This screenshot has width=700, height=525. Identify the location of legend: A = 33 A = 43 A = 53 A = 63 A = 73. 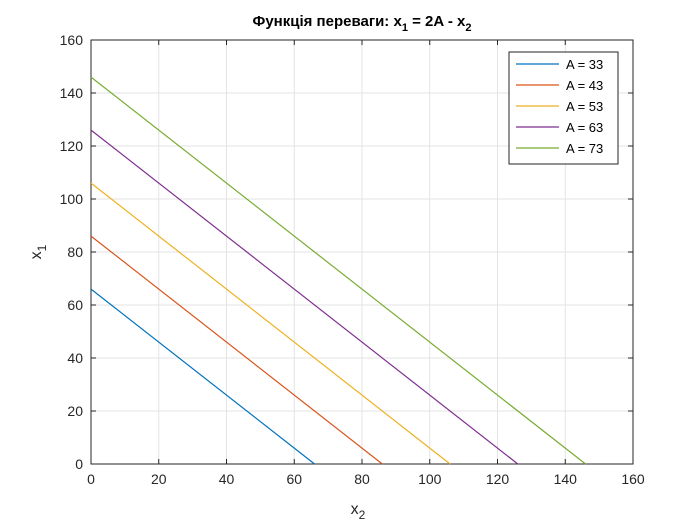
(563, 108).